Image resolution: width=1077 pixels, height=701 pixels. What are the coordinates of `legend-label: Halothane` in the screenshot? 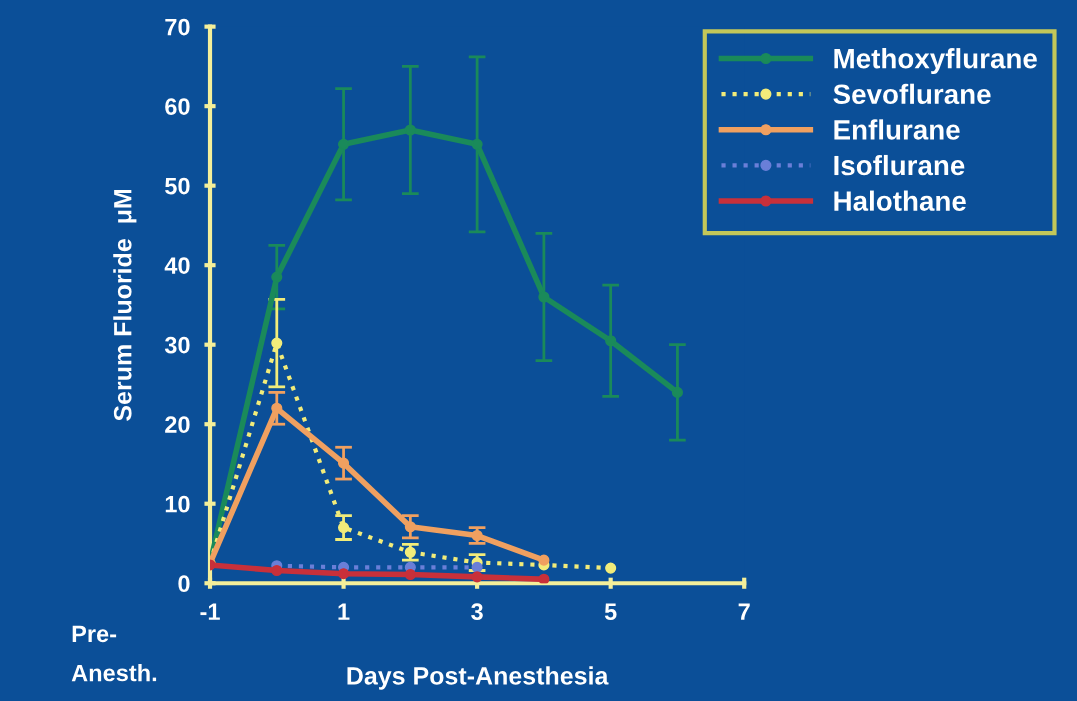 It's located at (900, 200).